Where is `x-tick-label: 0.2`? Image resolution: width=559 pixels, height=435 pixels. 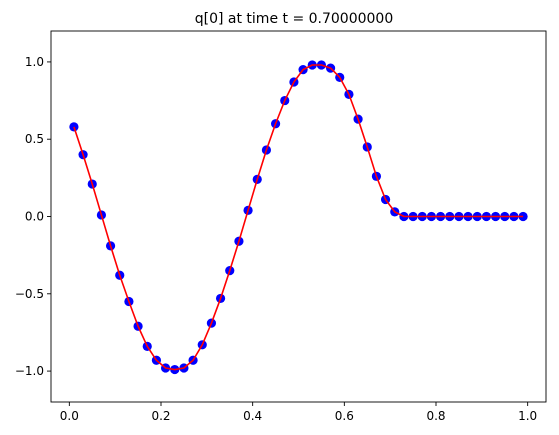 x-tick-label: 0.2 is located at coordinates (160, 416).